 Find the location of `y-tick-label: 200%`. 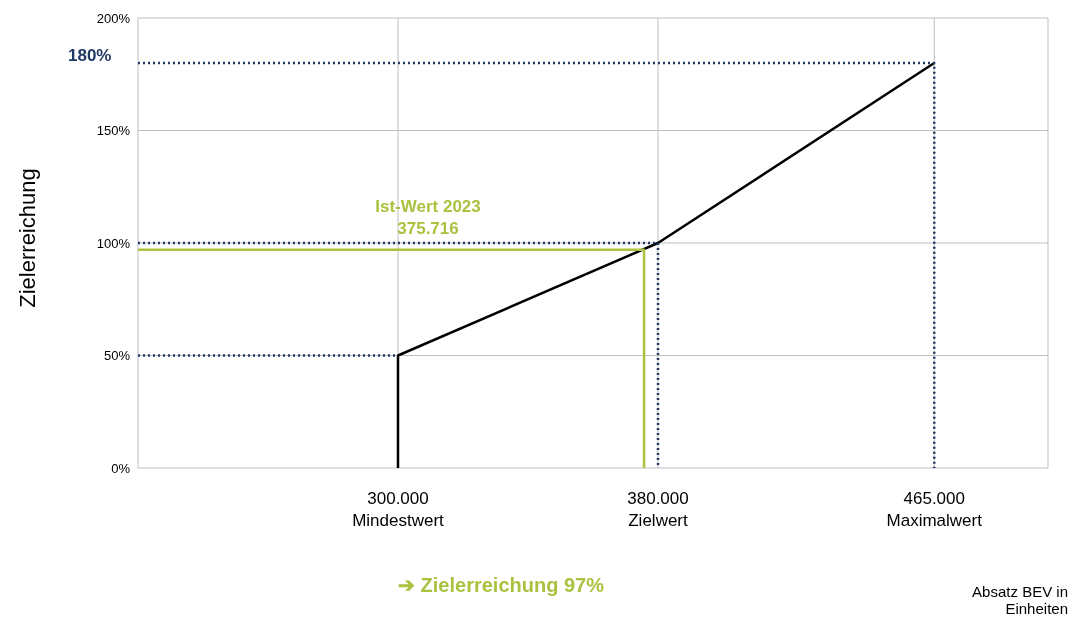

y-tick-label: 200% is located at coordinates (113, 18).